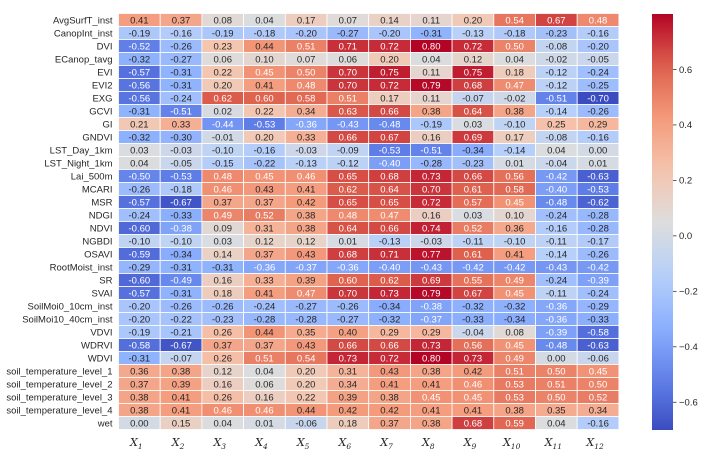 The image size is (715, 456). What do you see at coordinates (598, 397) in the screenshot?
I see `cell-value-label: 0.52` at bounding box center [598, 397].